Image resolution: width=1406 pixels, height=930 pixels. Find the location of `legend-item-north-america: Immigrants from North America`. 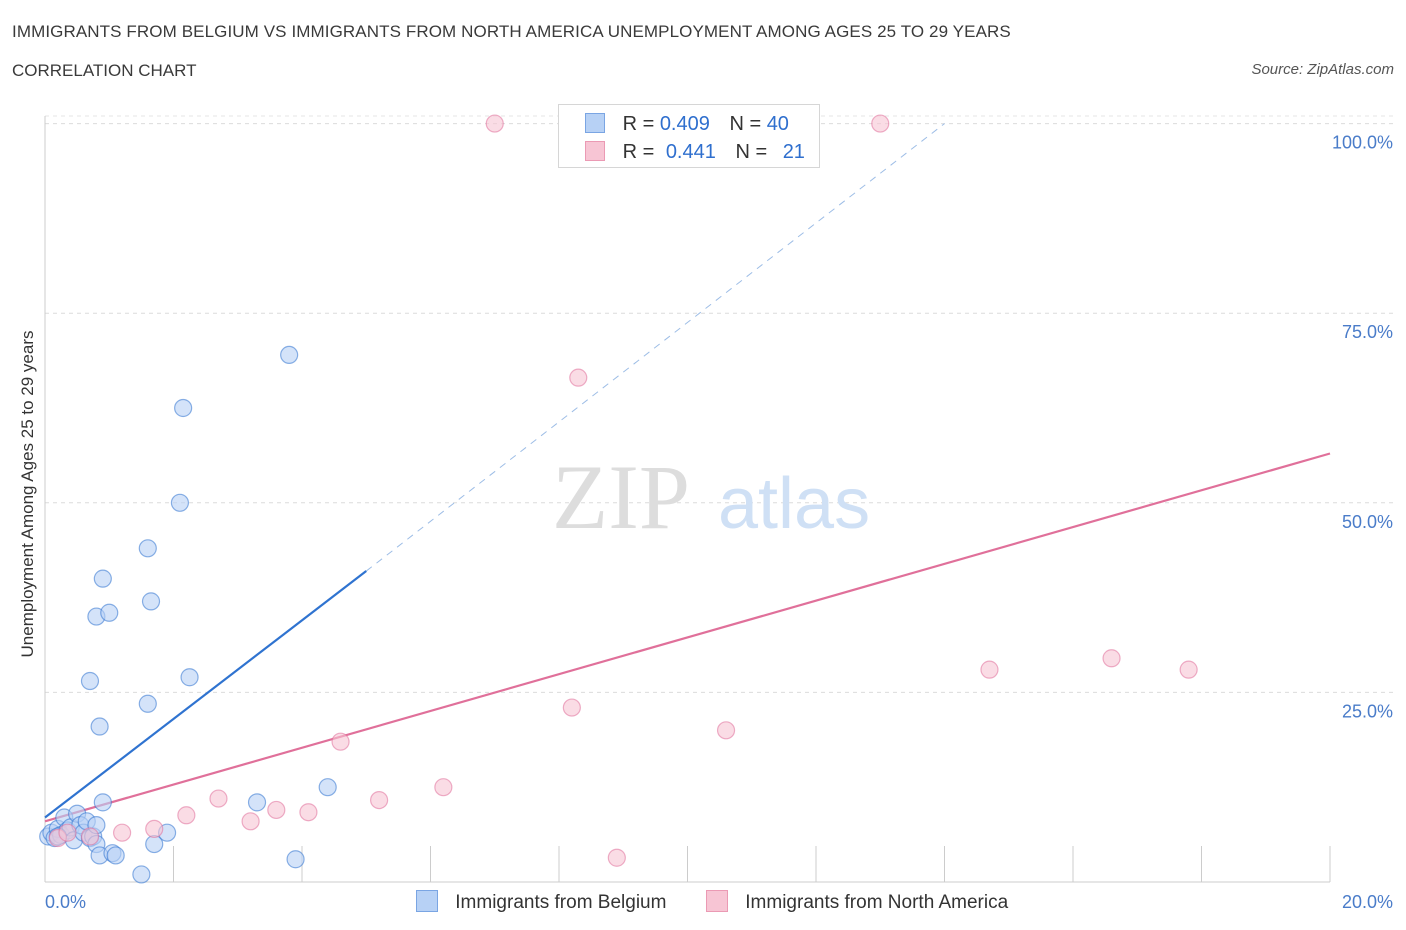

legend-item-north-america: Immigrants from North America is located at coordinates (857, 902).